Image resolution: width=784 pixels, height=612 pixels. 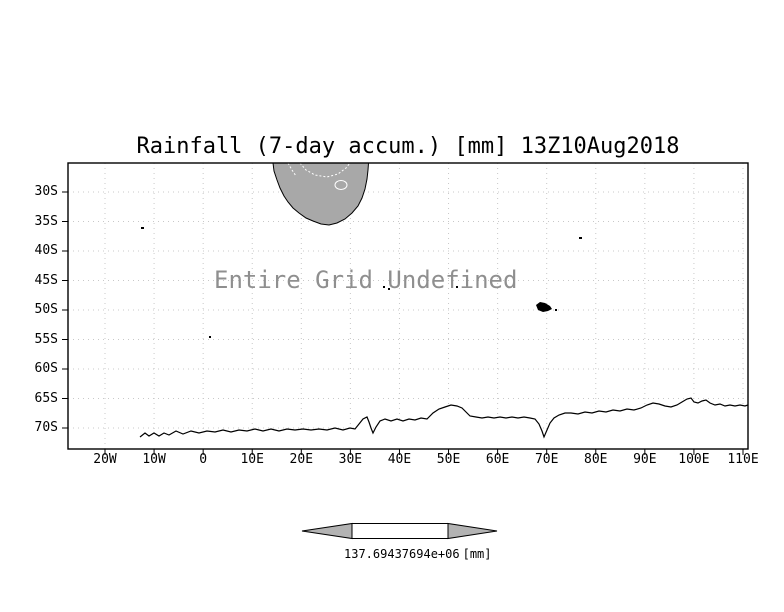 I want to click on colorbar-labels: 137.69437694e+06 [mm], so click(x=418, y=554).